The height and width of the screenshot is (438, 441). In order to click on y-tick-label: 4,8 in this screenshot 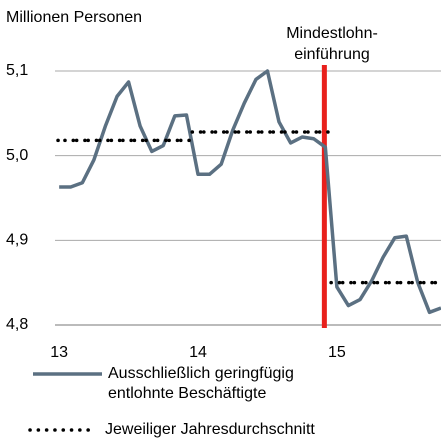, I will do `click(17, 324)`.